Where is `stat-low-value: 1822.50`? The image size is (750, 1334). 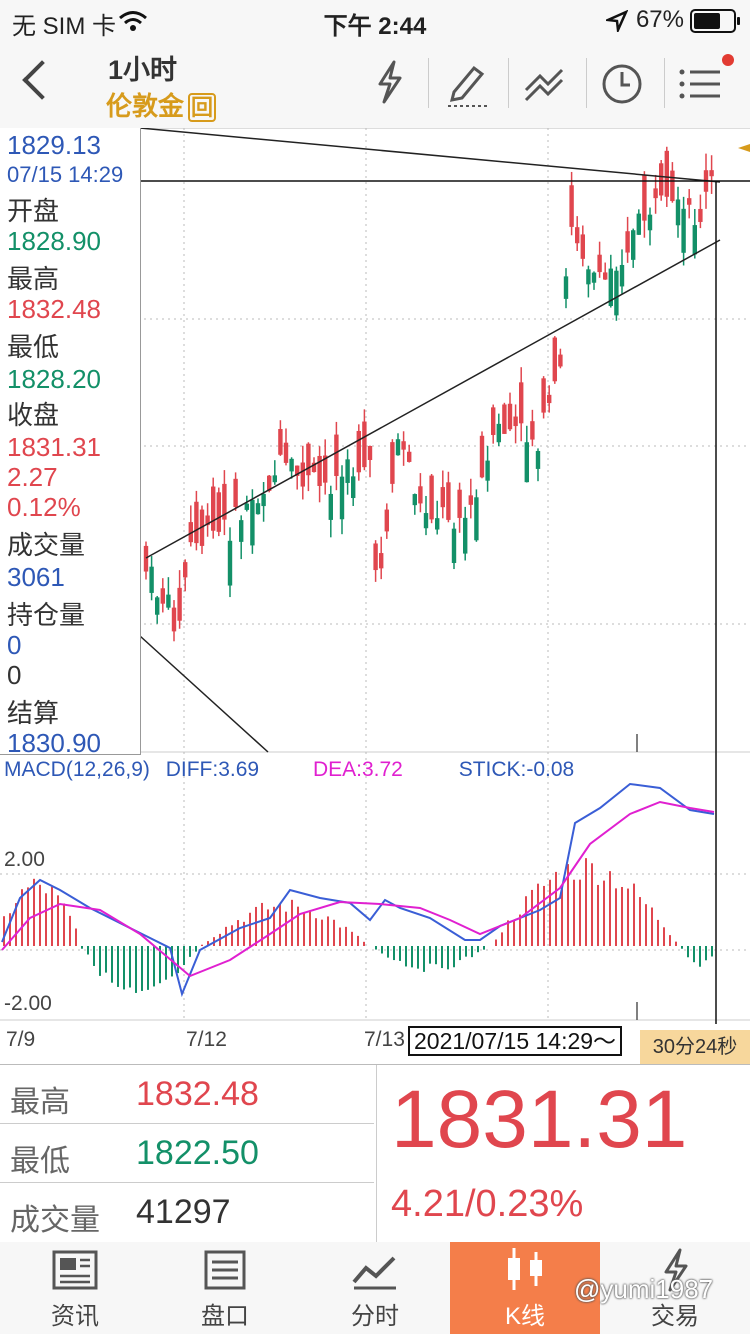 stat-low-value: 1822.50 is located at coordinates (197, 1153).